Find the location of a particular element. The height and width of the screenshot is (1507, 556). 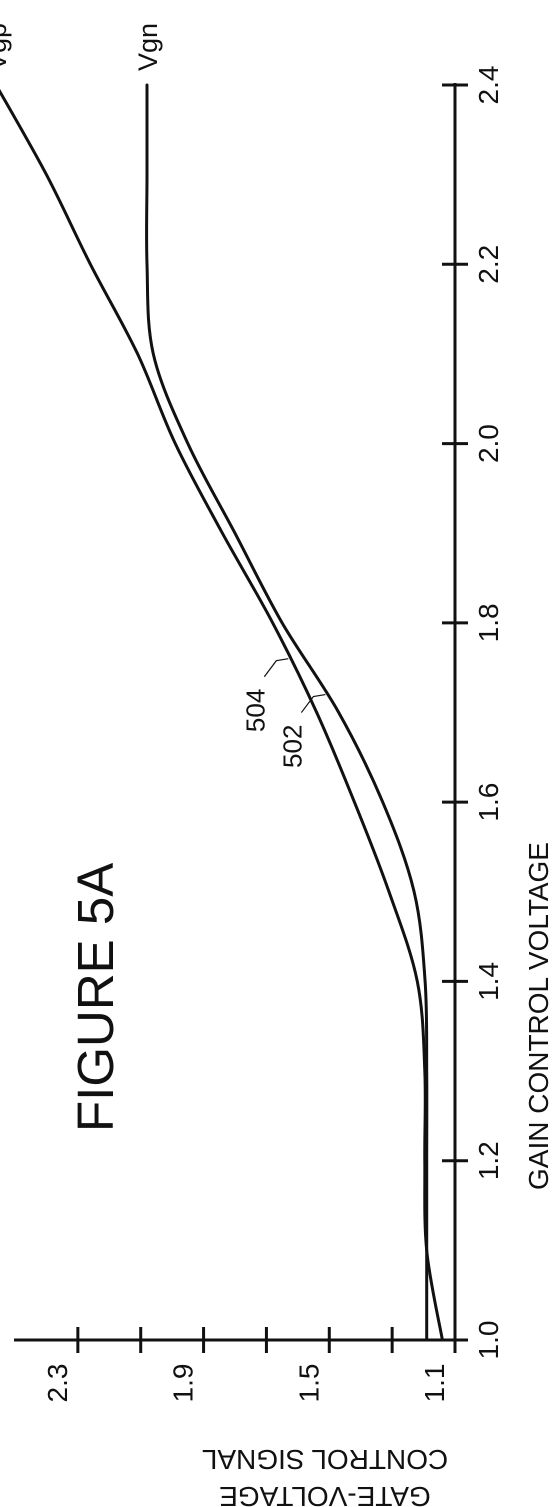

x-axis: 1.0 1.2 1.4 1.6 1.8 2.0 2.2 2.4 is located at coordinates (473, 713).